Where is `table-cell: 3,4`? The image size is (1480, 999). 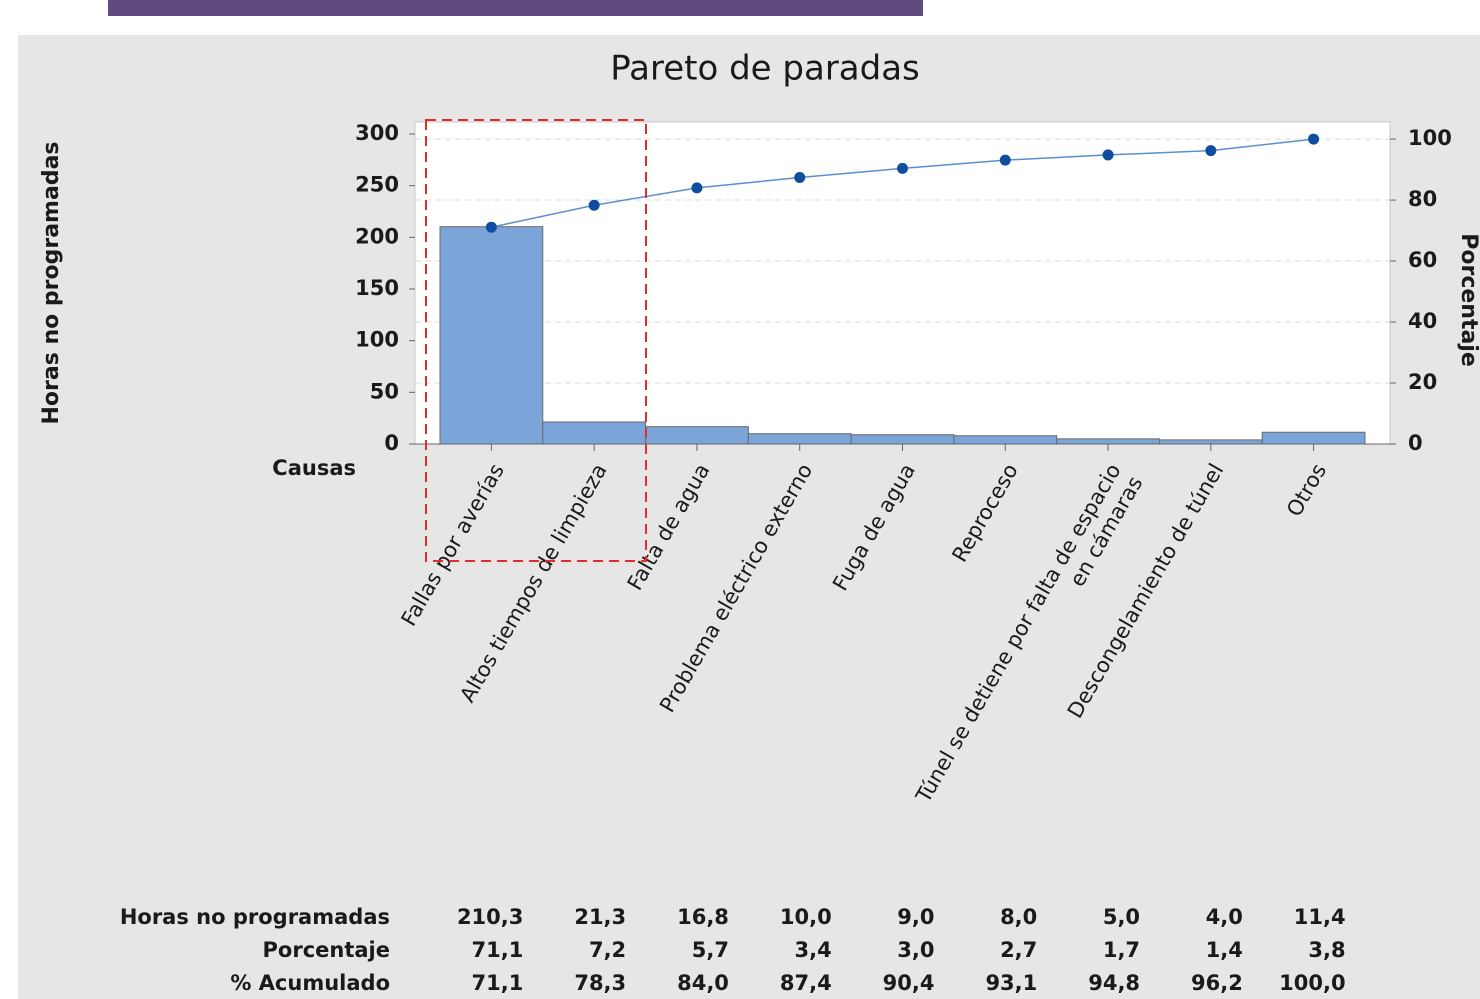
table-cell: 3,4 is located at coordinates (813, 950).